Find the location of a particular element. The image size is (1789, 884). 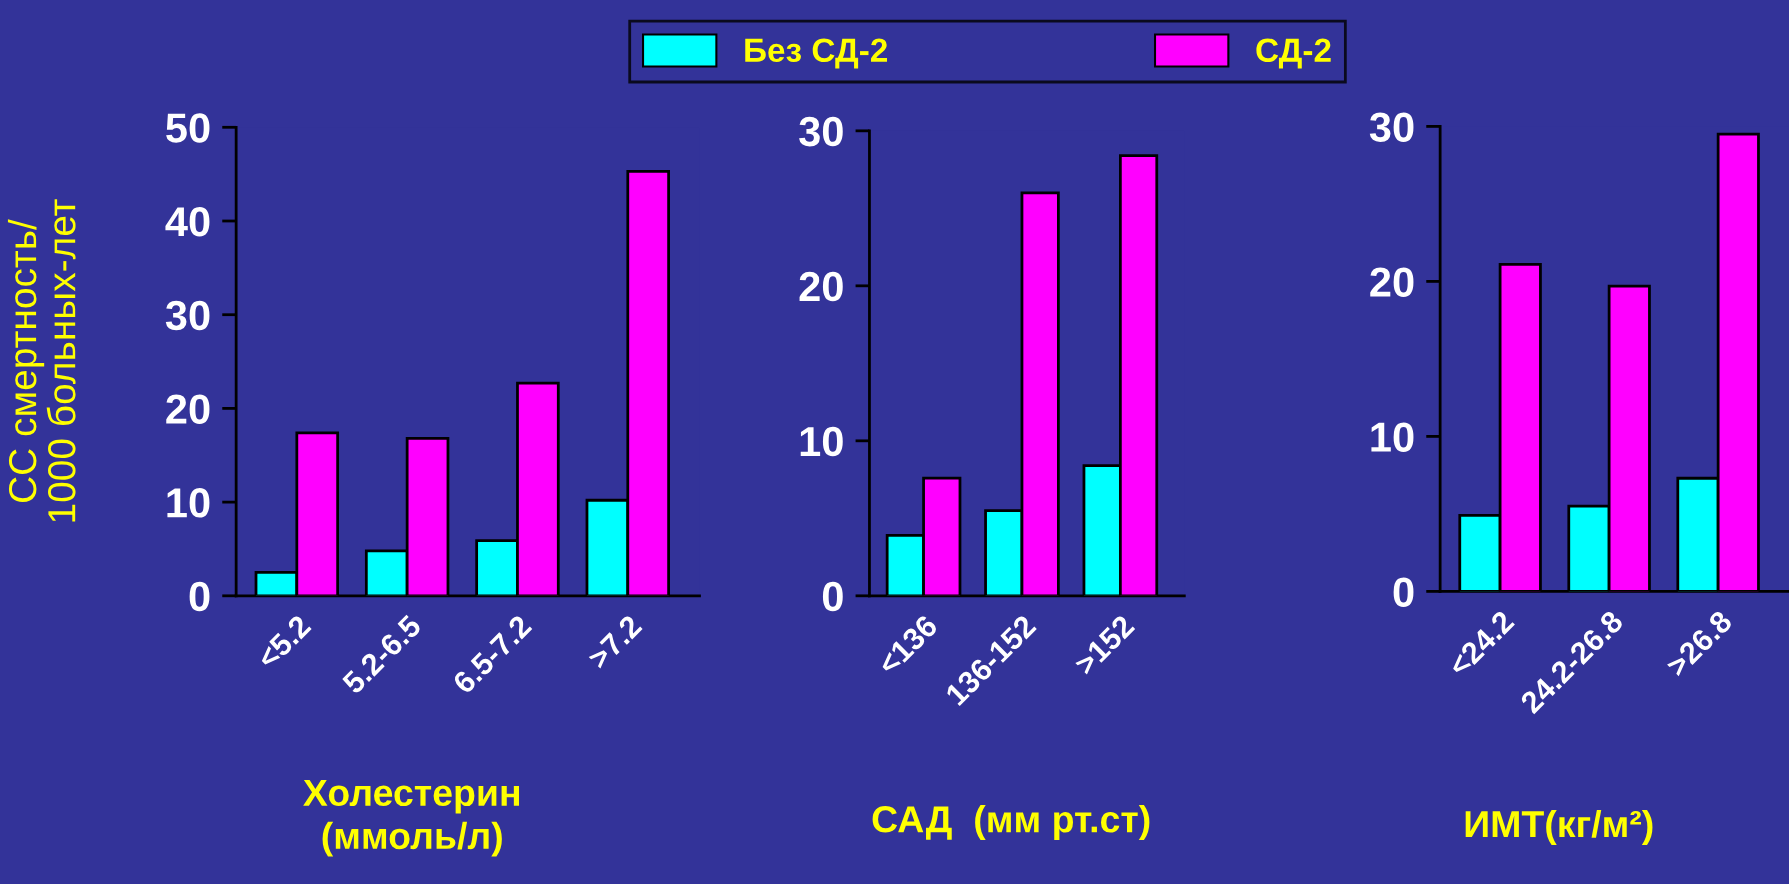

y-tick-label: 40 is located at coordinates (187, 222).